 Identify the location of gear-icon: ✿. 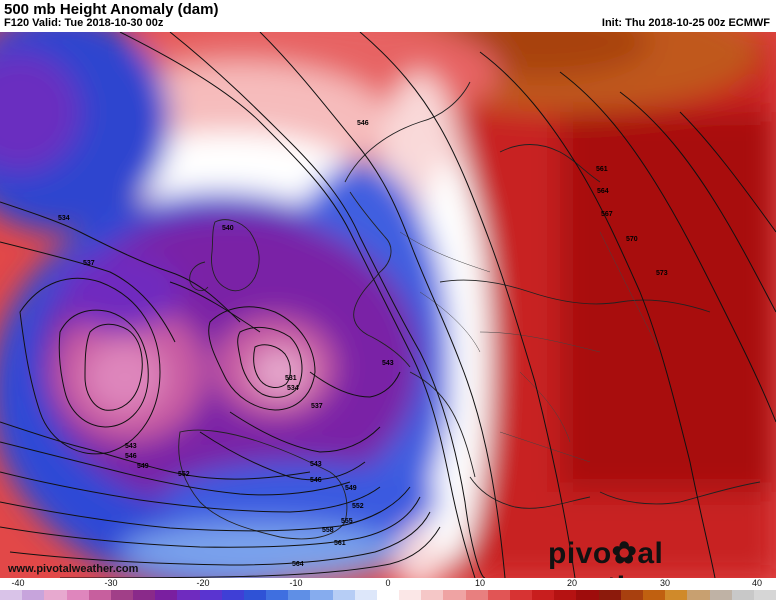
(624, 553).